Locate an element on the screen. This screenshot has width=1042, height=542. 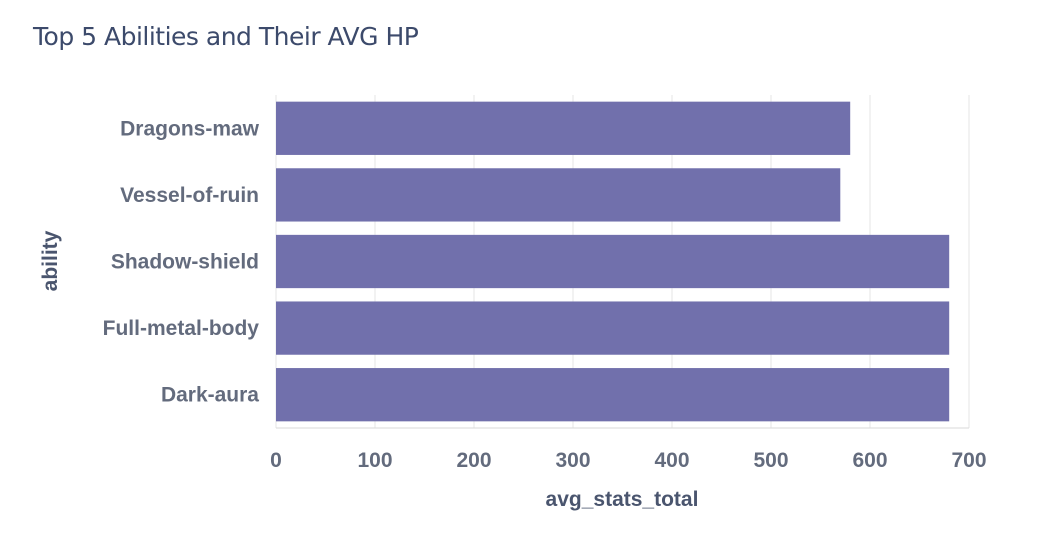
chart-title: Top 5 Abilities and Their AVG HP is located at coordinates (226, 36).